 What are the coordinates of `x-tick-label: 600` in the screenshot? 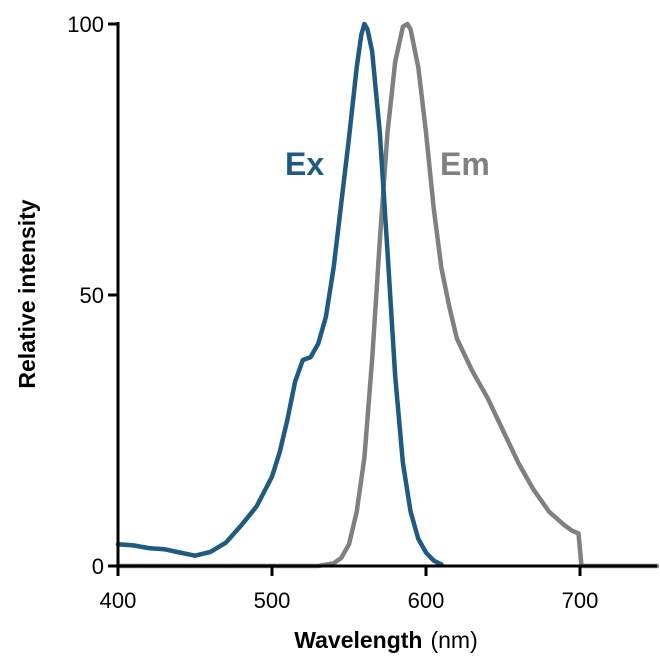 It's located at (426, 600).